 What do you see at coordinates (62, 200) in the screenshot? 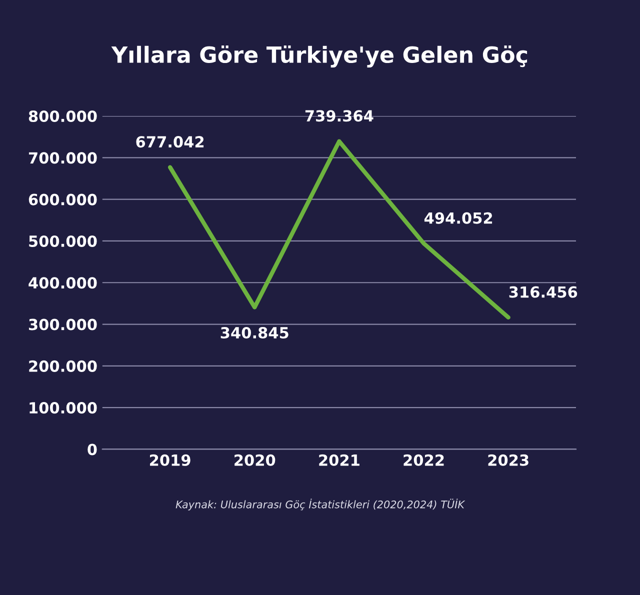
I see `y-tick-label: 600.000` at bounding box center [62, 200].